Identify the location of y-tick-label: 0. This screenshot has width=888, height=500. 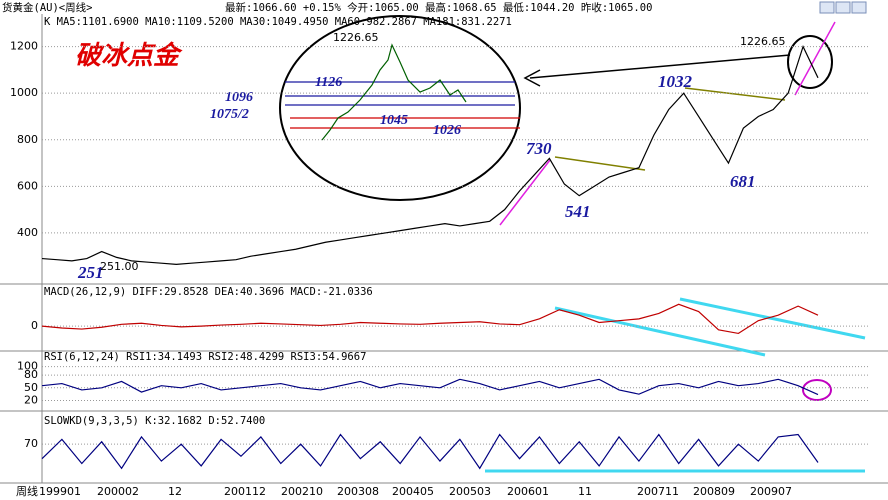
(34, 325).